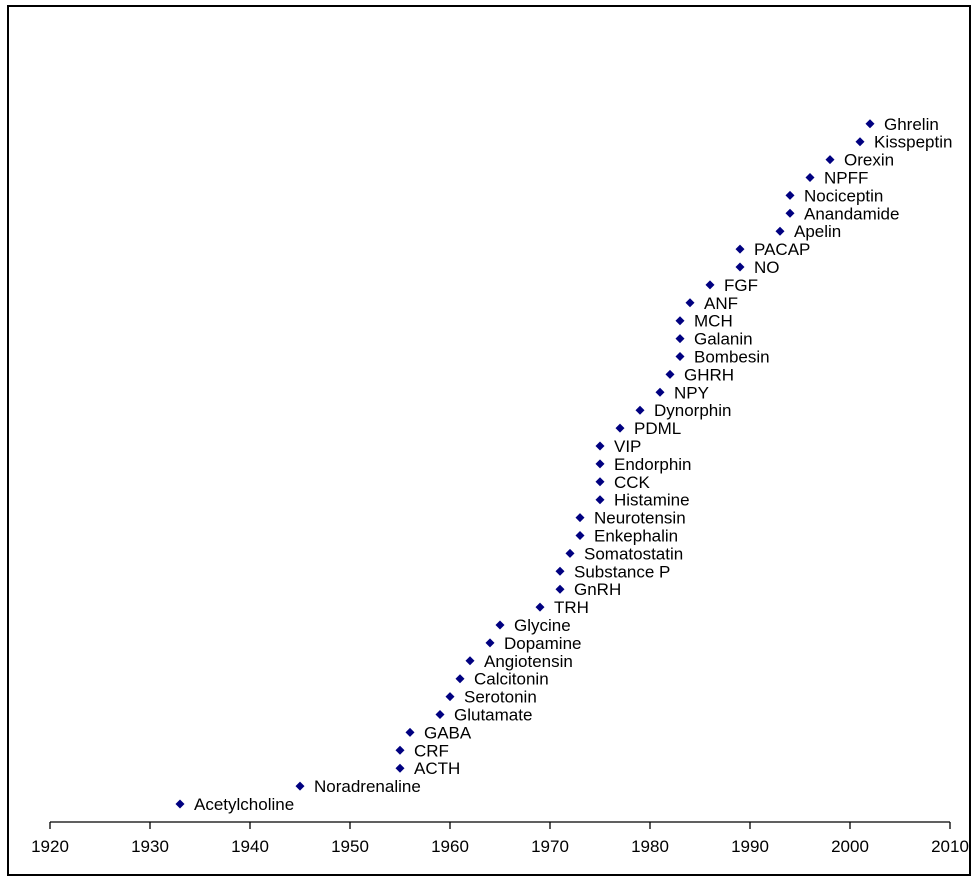 The width and height of the screenshot is (980, 884). Describe the element at coordinates (550, 846) in the screenshot. I see `x-tick-label: 1970` at that location.